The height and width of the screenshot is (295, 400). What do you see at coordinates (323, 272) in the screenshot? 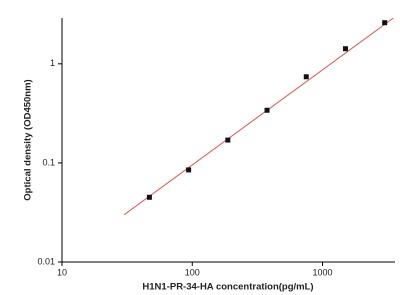
I see `x-tick-label: 1000` at bounding box center [323, 272].